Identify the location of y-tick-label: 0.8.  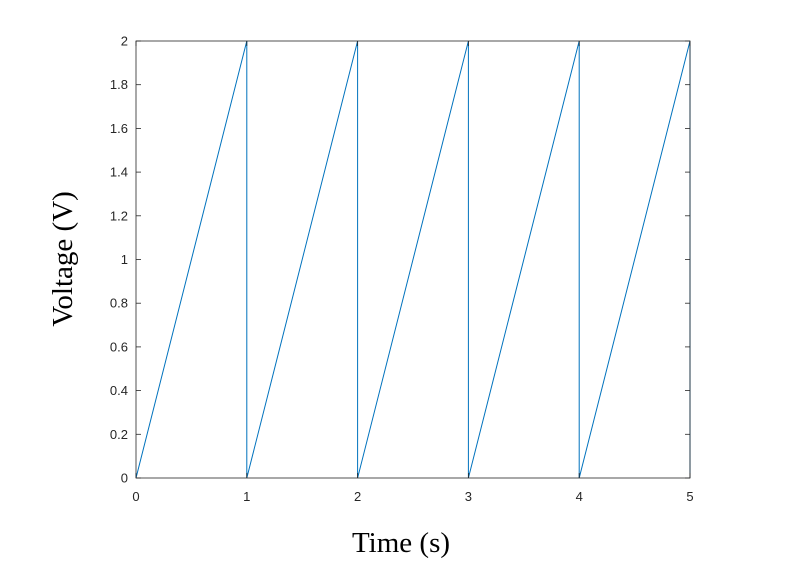
(119, 303).